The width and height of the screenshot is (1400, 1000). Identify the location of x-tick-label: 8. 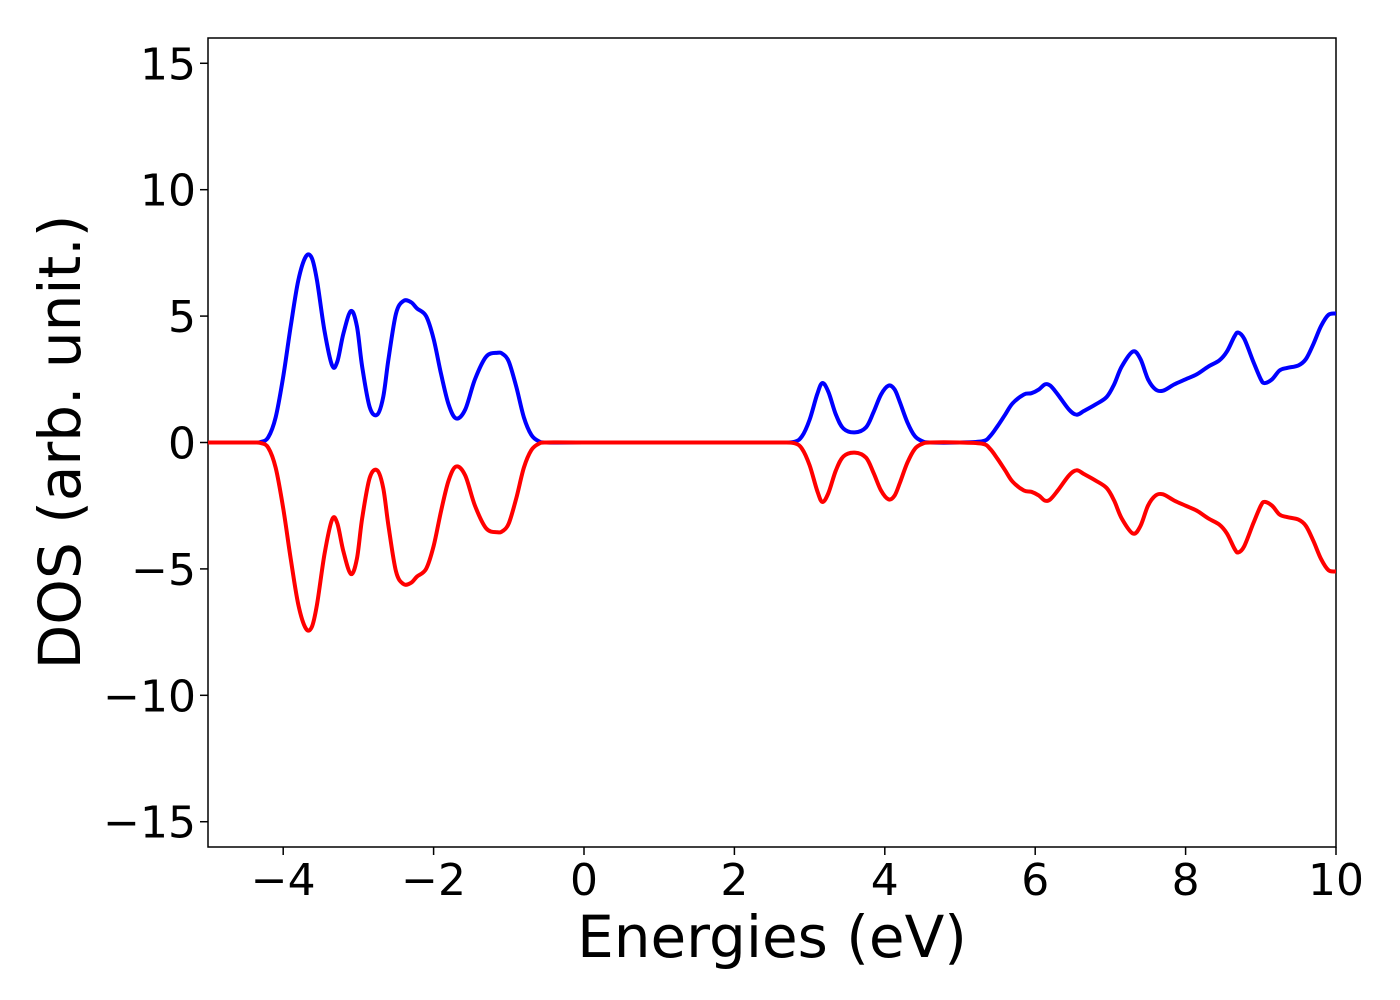
(1186, 880).